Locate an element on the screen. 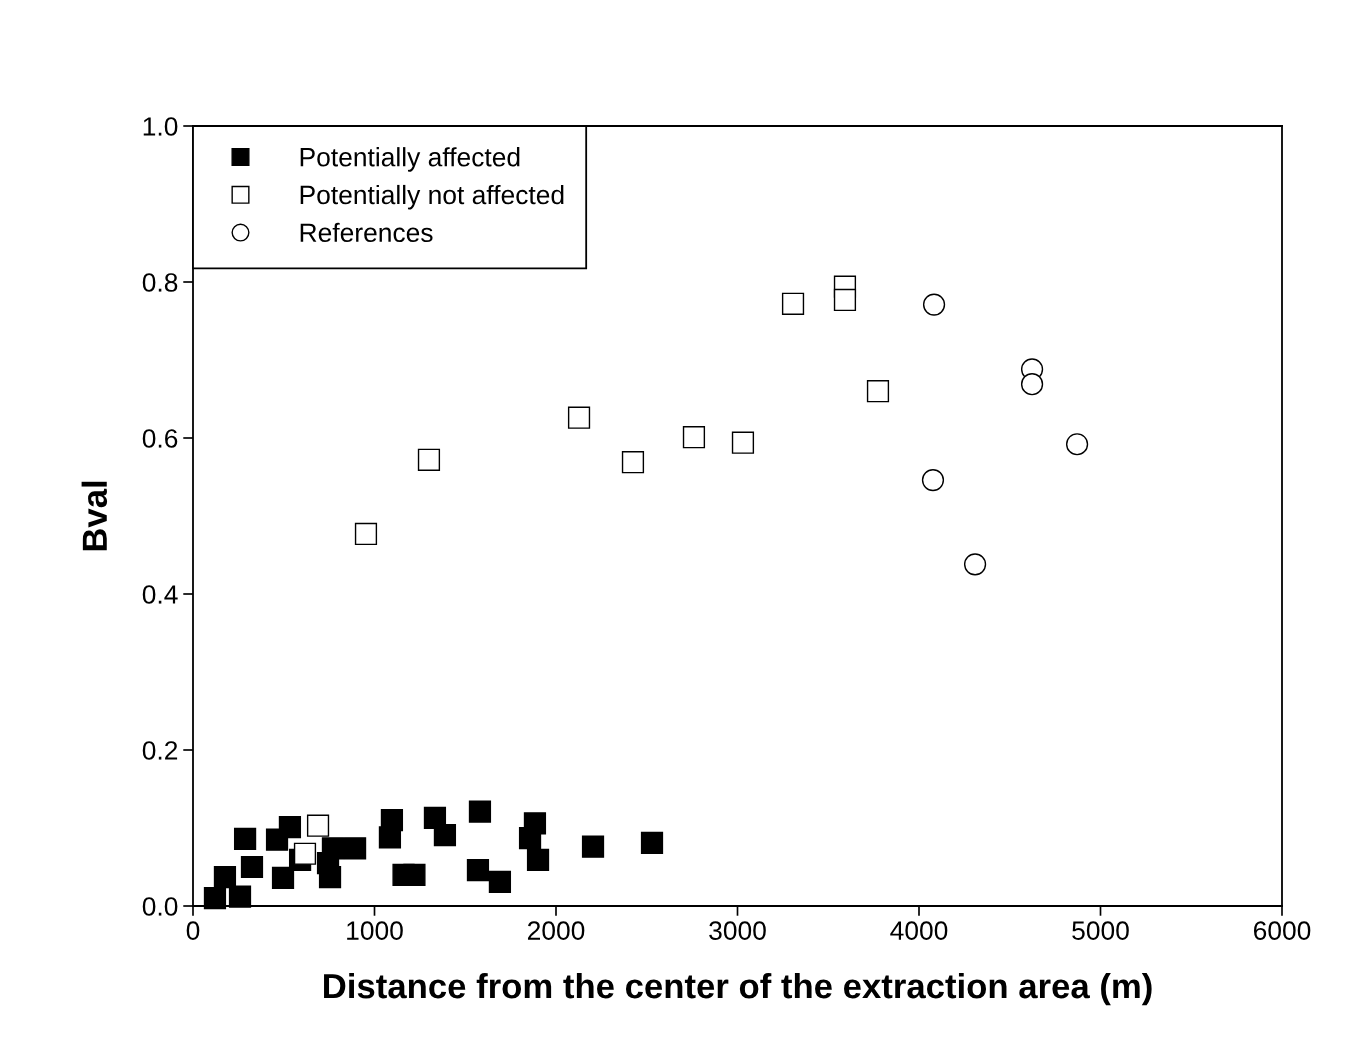 The image size is (1345, 1055). x-tick-label: 2000 is located at coordinates (556, 930).